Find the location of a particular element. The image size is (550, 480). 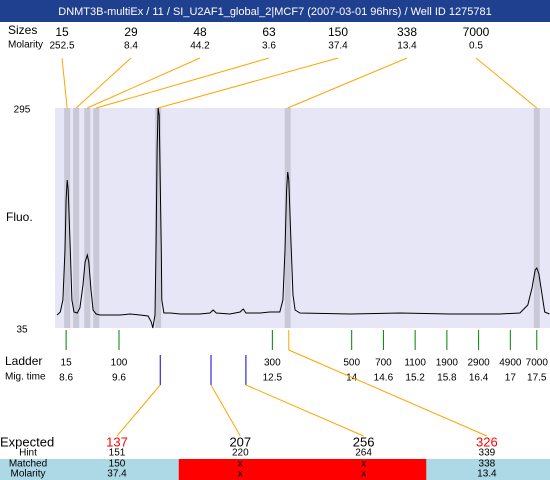

ladder-mig-time: 9.6 is located at coordinates (119, 378).